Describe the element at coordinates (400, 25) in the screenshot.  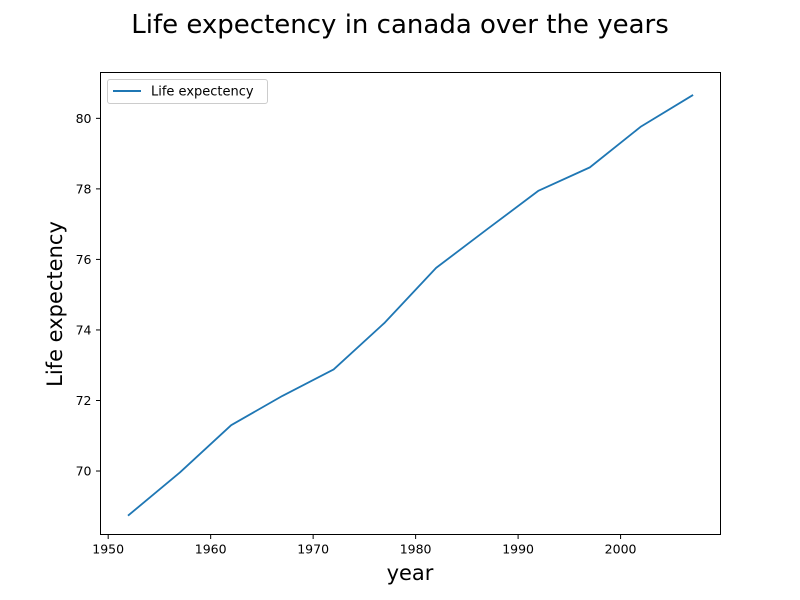
I see `chart-title: Life expectency in canada over the years` at that location.